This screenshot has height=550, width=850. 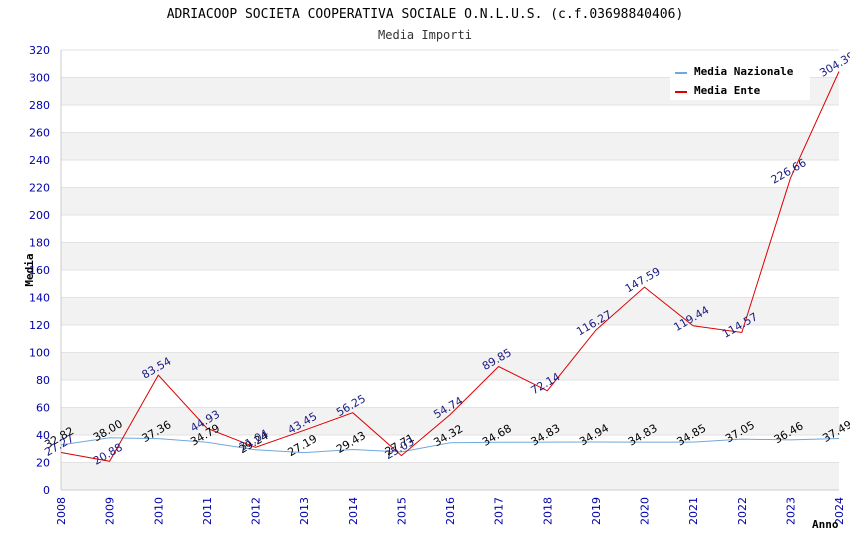 I want to click on legend-box, so click(x=740, y=80).